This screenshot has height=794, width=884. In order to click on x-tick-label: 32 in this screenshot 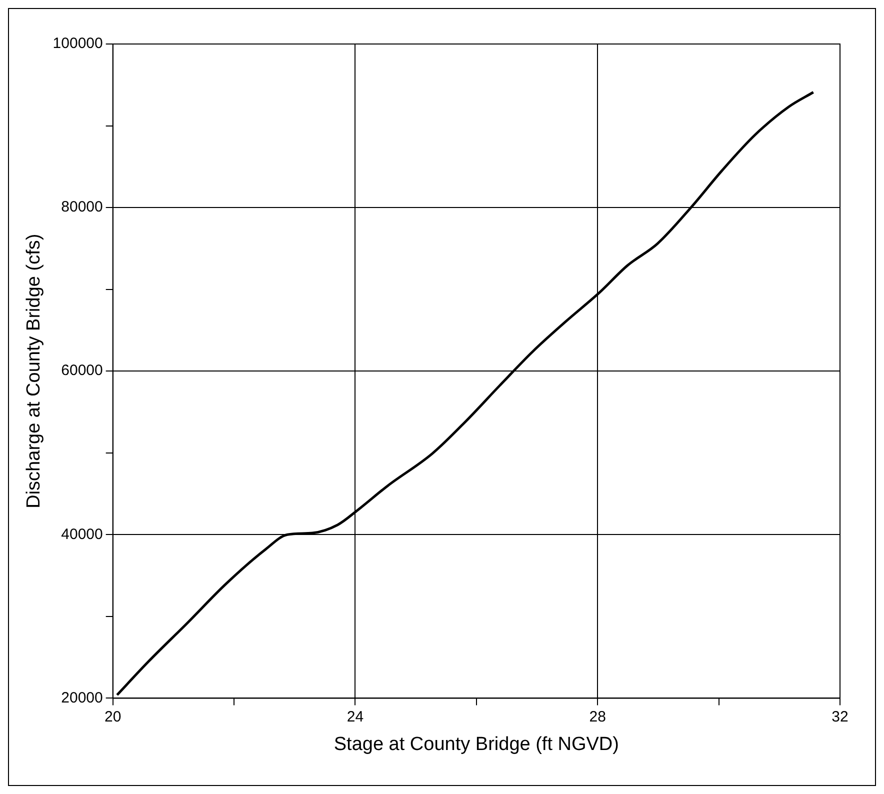, I will do `click(840, 717)`.